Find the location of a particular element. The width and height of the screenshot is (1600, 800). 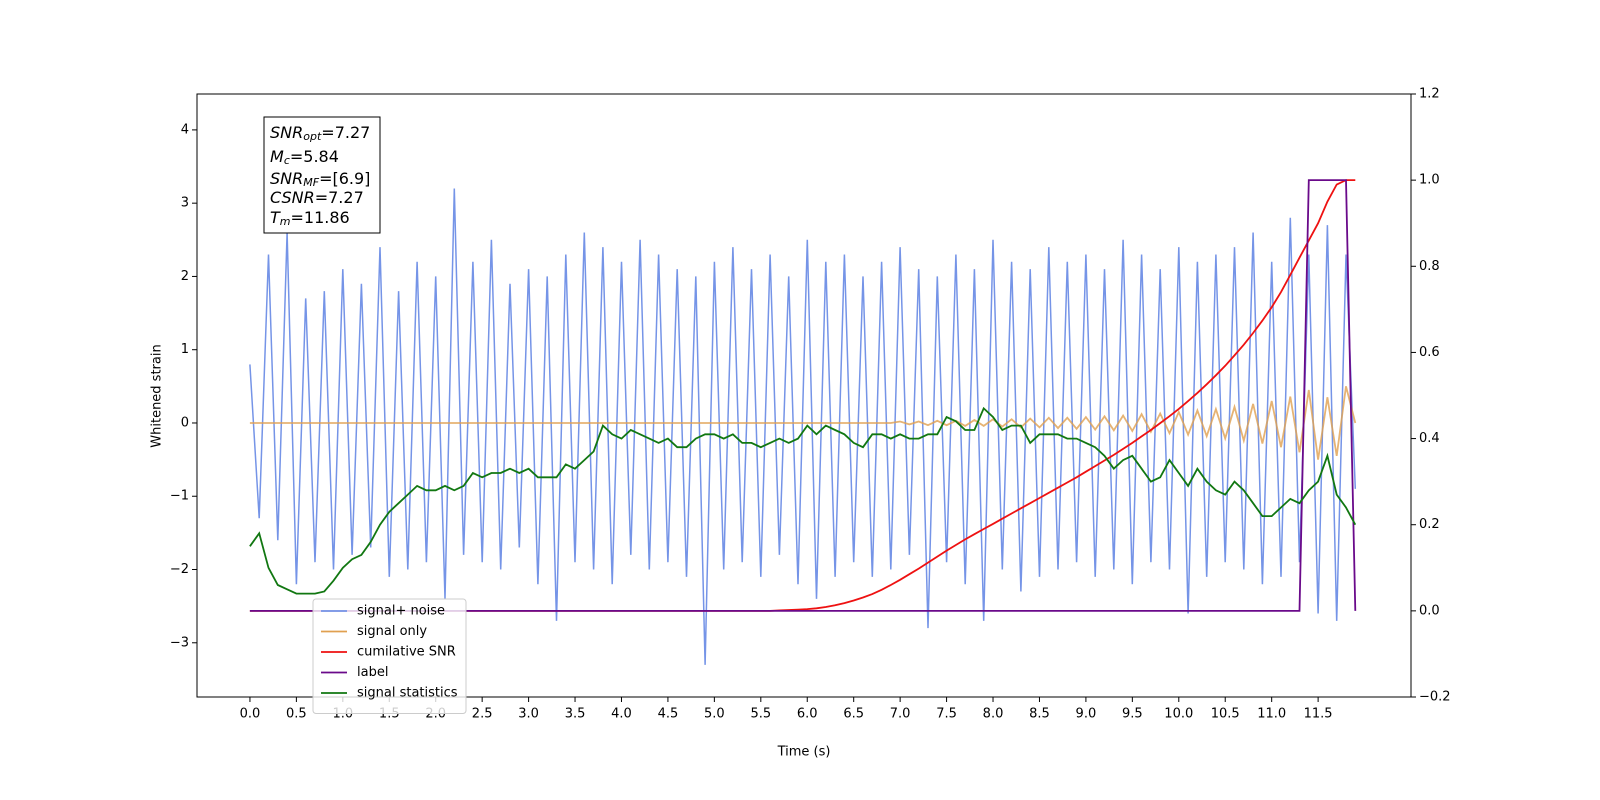

legend-label: signal only is located at coordinates (392, 631).